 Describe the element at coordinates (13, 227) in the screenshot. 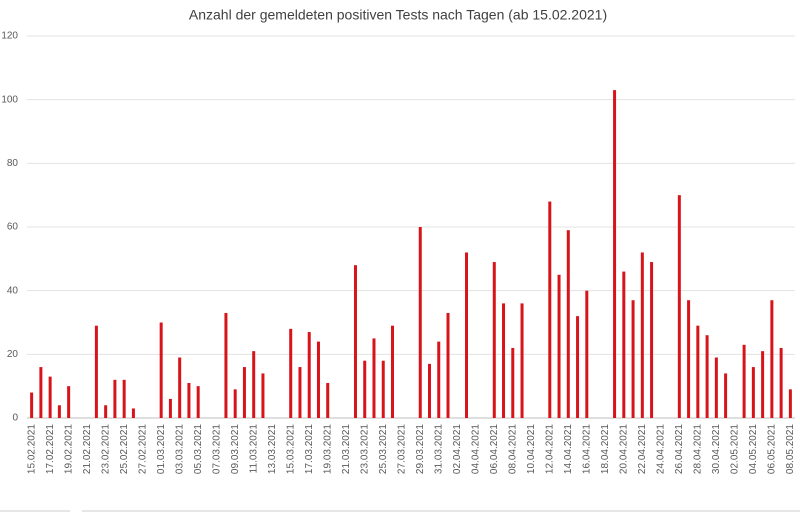

I see `y-tick-label: 60` at that location.